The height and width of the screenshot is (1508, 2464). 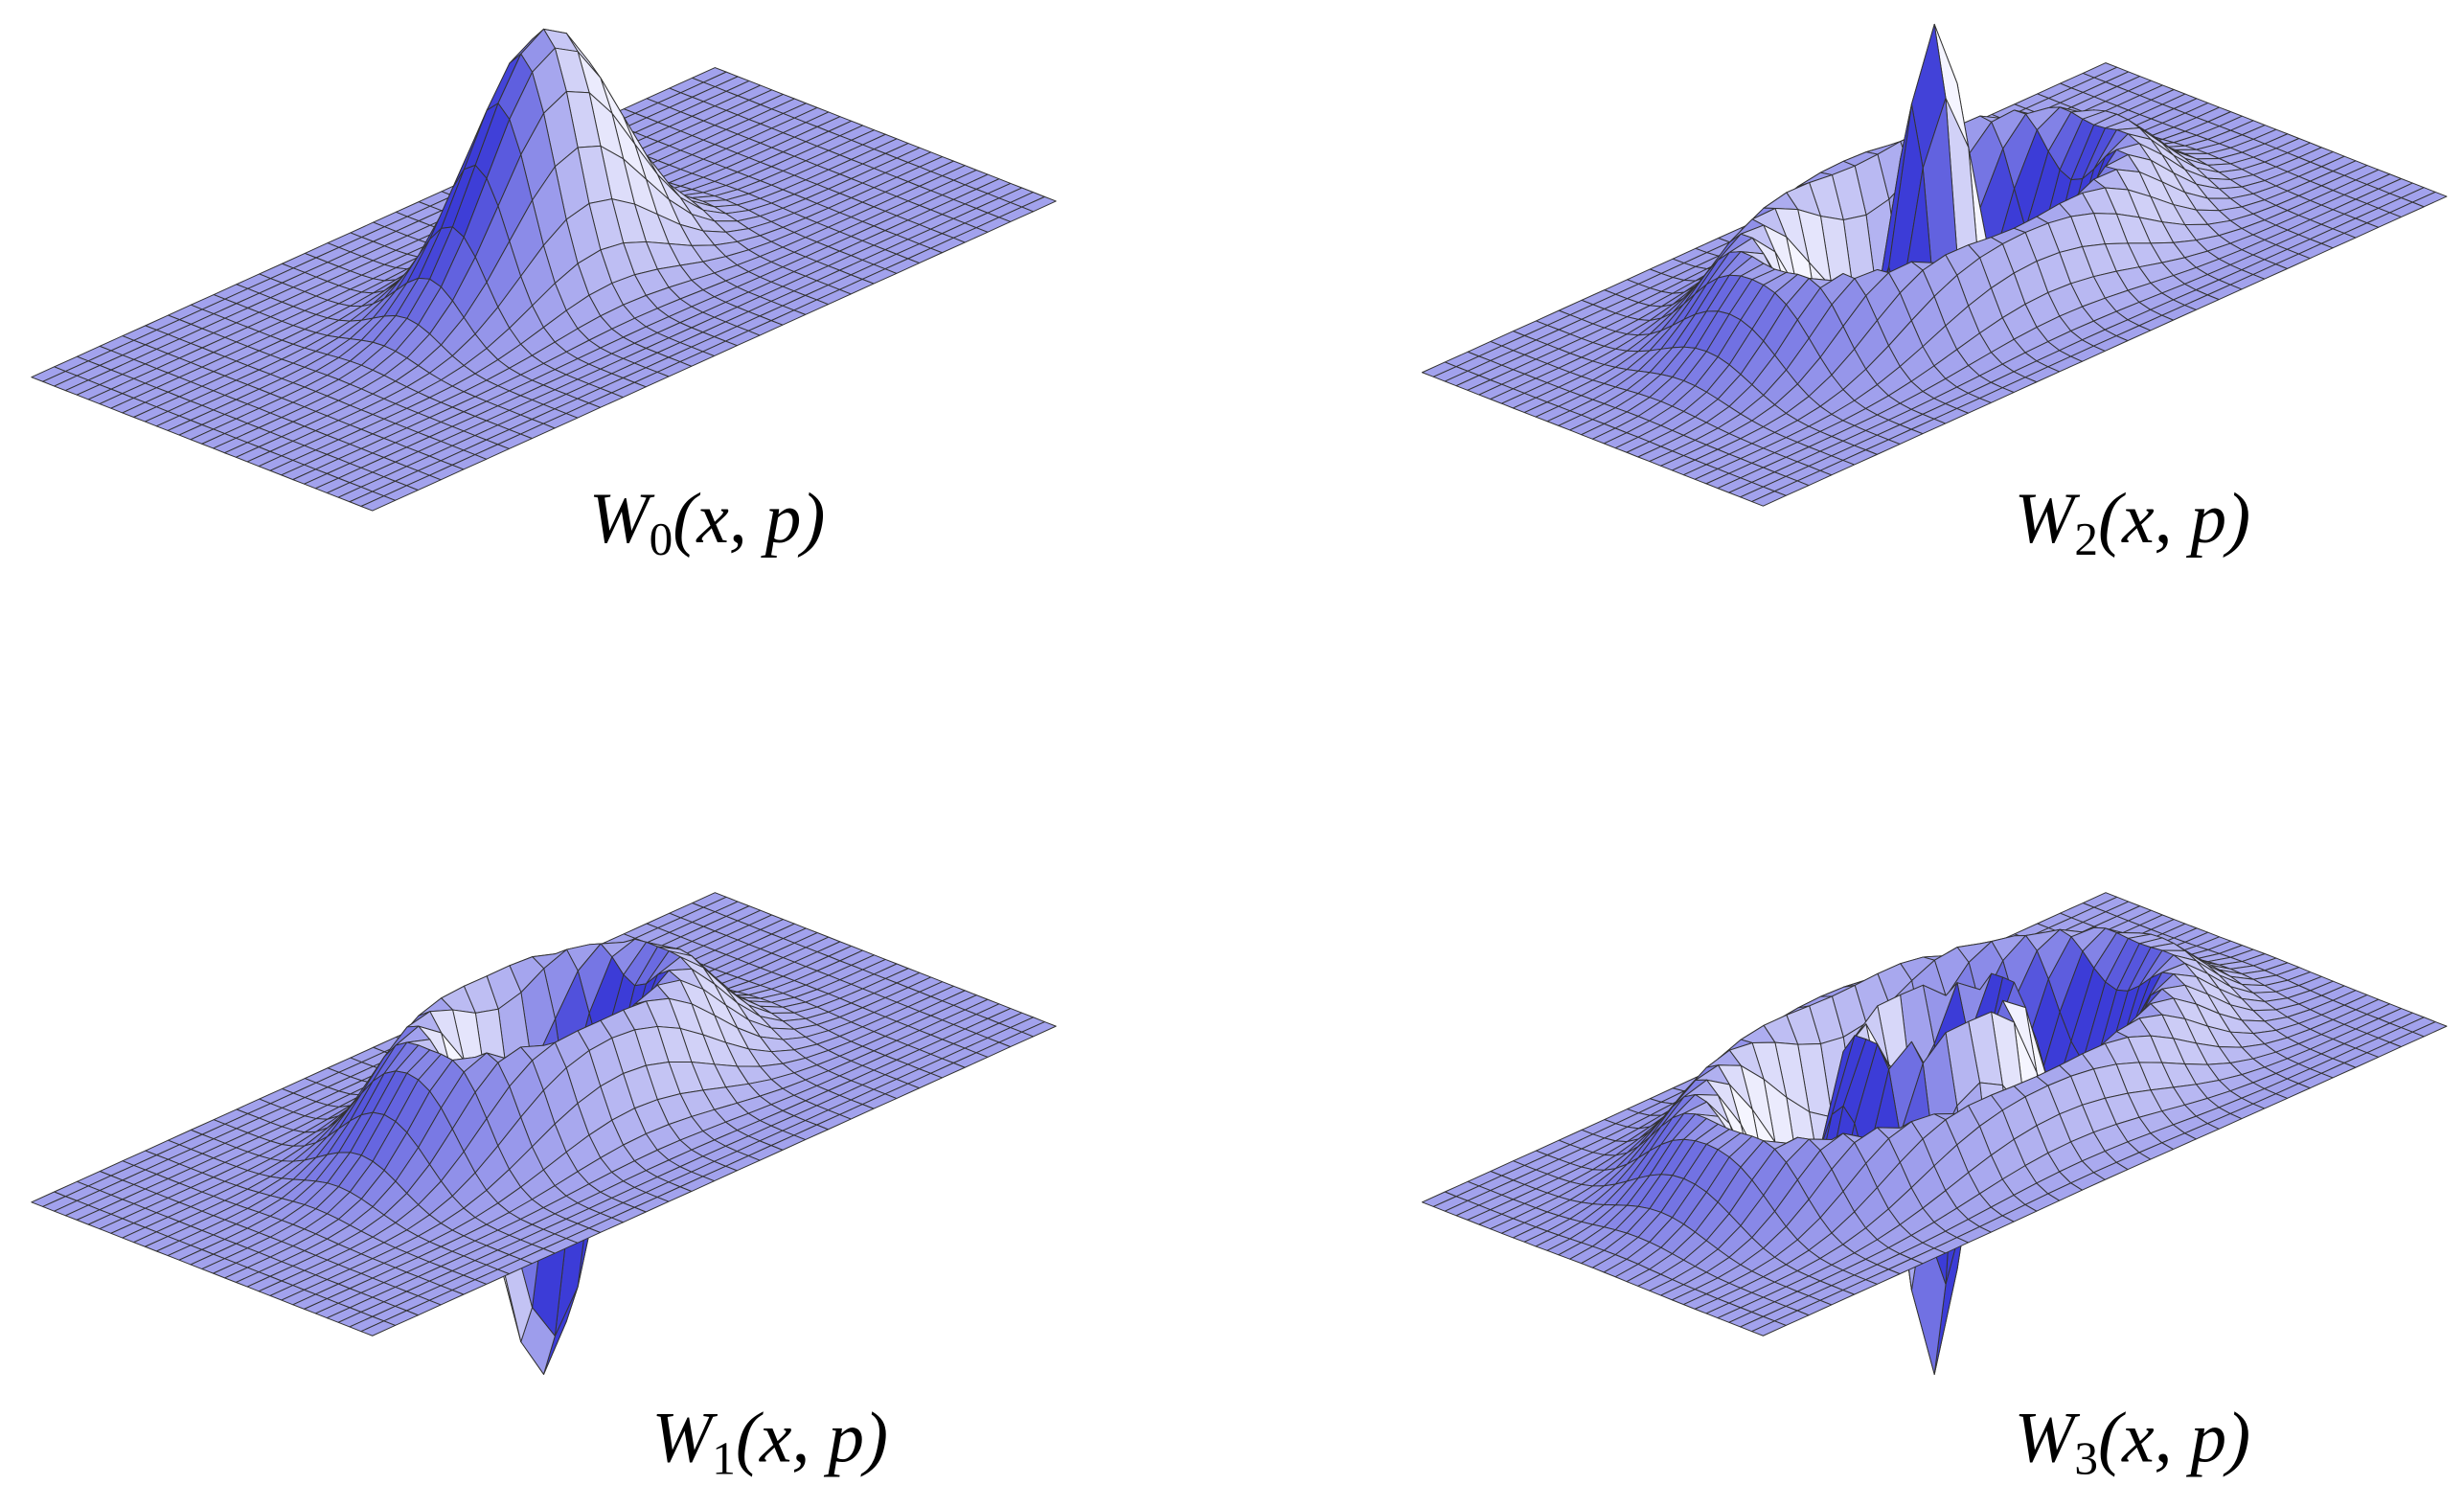 I want to click on label-subscript: 3, so click(x=2086, y=1458).